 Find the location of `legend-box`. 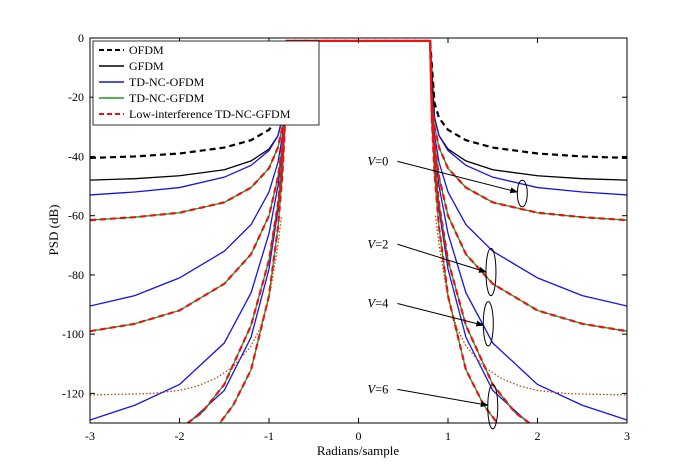

legend-box is located at coordinates (206, 83).